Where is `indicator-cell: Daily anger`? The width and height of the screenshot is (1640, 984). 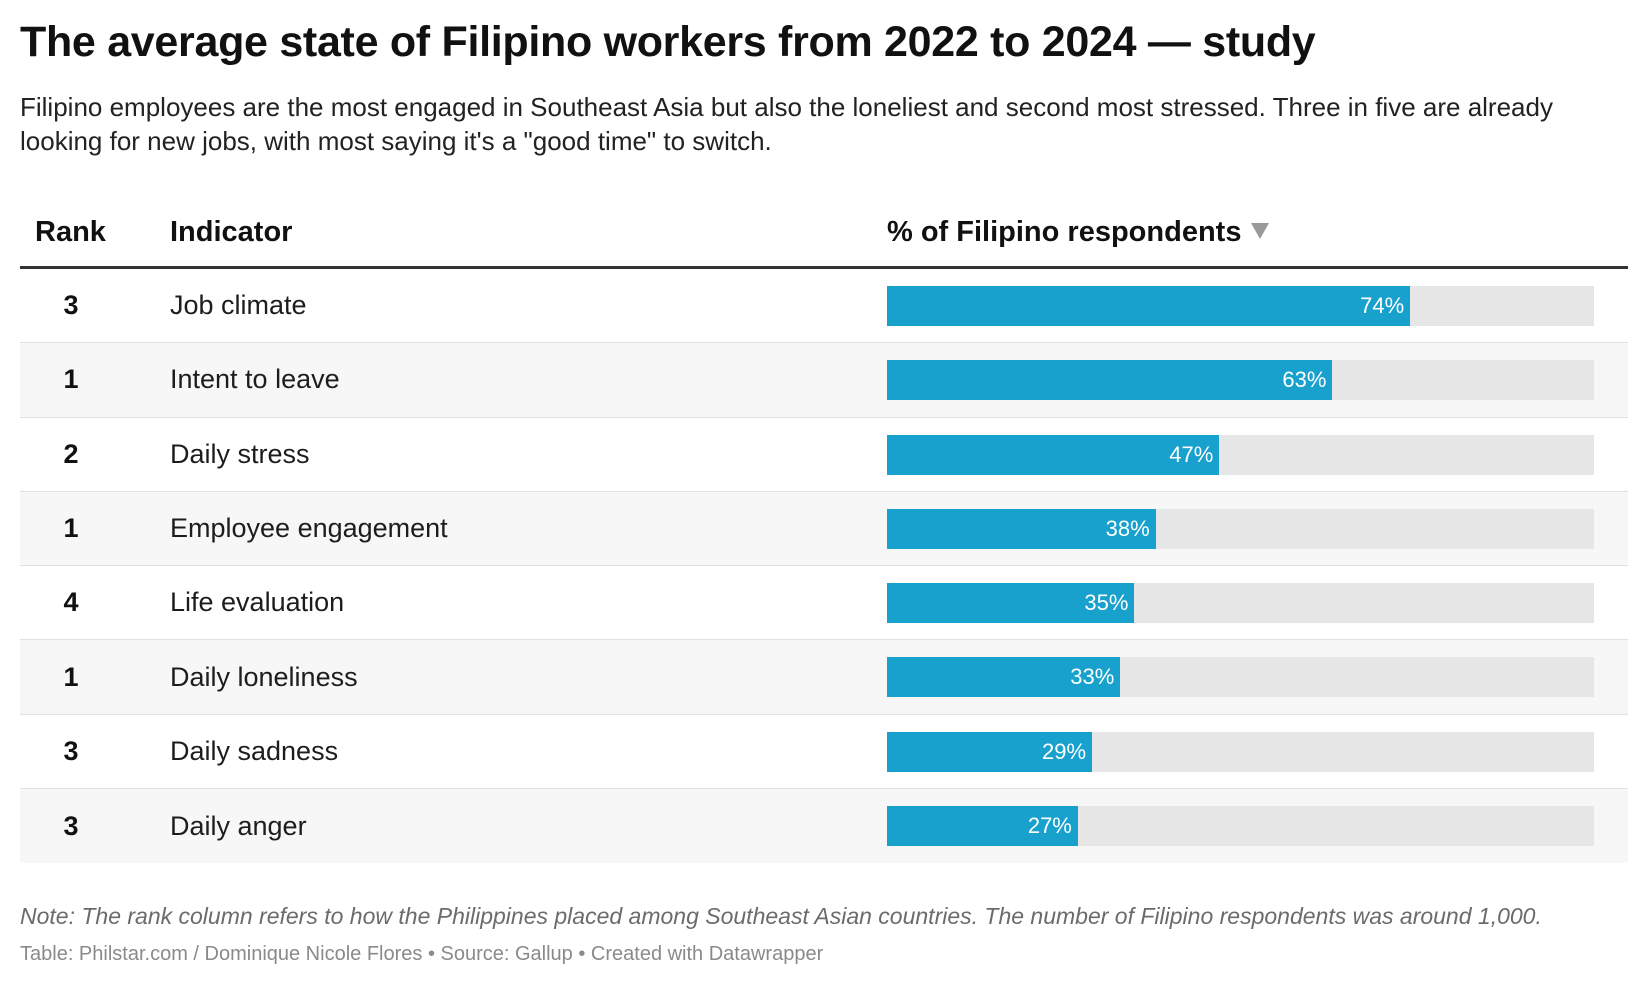 indicator-cell: Daily anger is located at coordinates (238, 825).